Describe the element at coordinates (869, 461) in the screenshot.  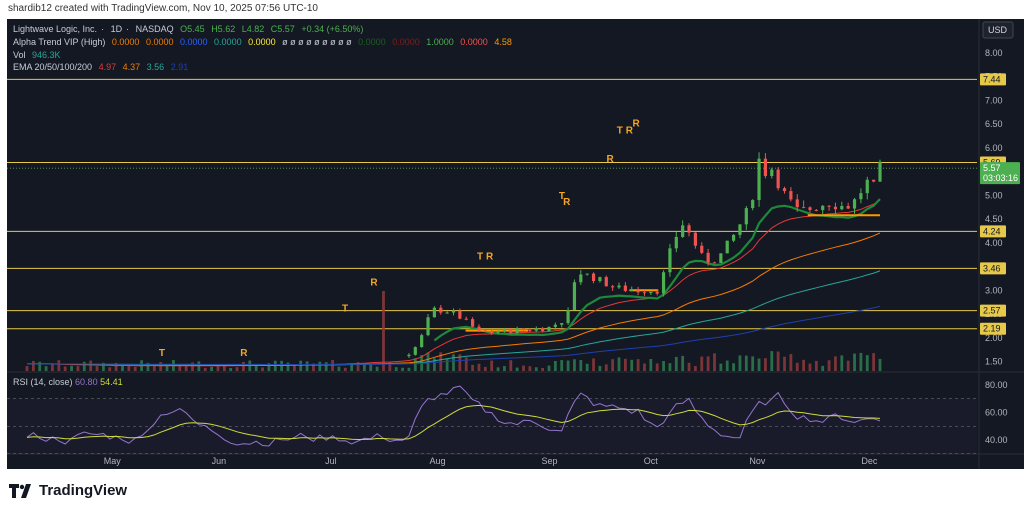
I see `month-label: Dec` at that location.